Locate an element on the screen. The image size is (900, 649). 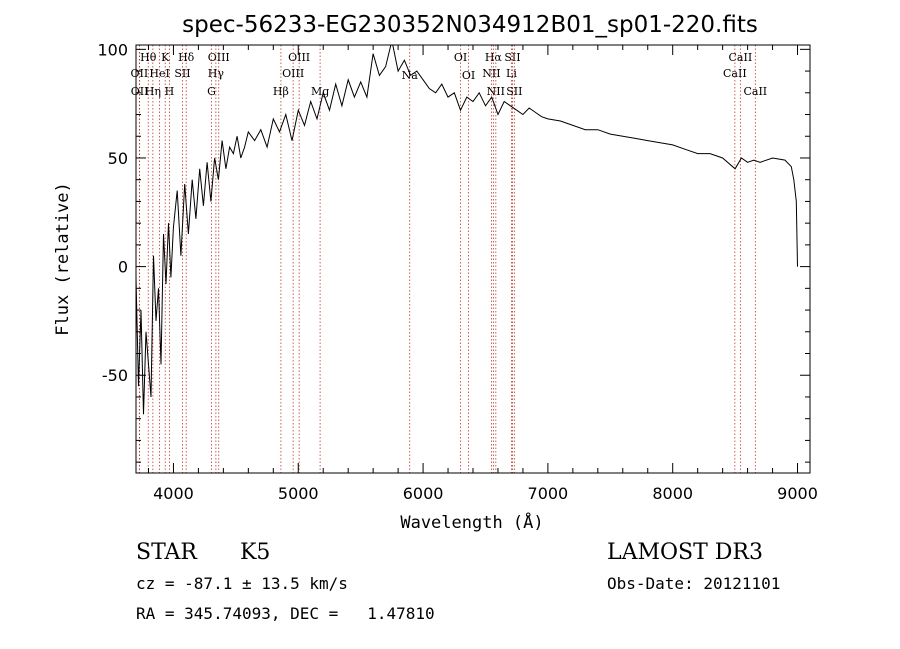
object-subclass: K5 is located at coordinates (255, 552).